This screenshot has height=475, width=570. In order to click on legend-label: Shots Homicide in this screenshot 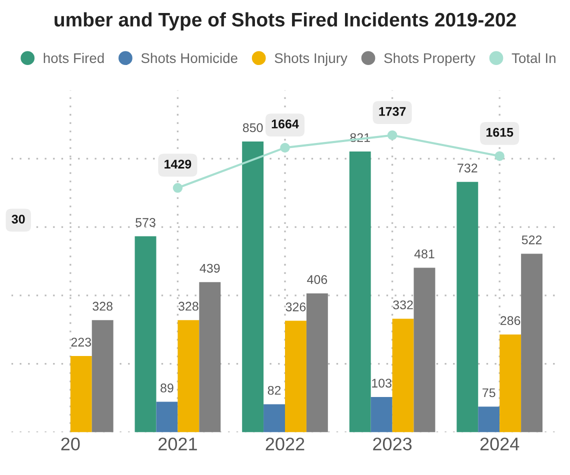, I will do `click(189, 58)`.